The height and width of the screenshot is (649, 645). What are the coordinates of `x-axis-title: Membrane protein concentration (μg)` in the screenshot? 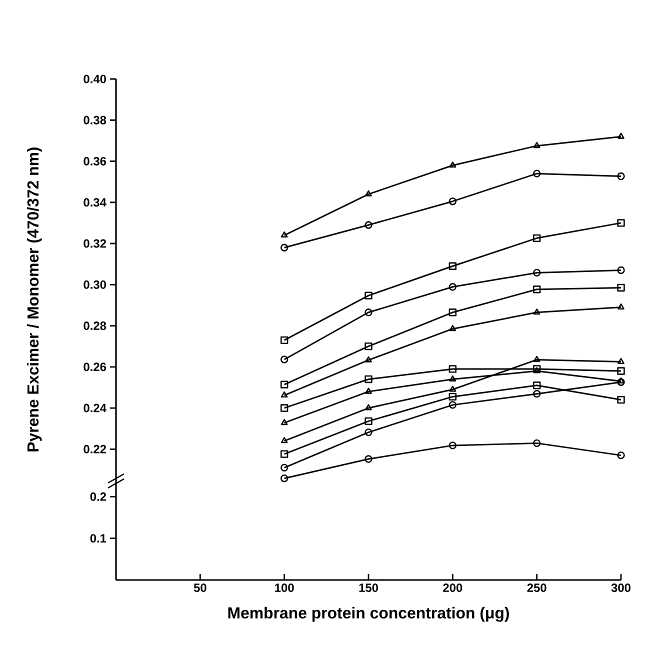 It's located at (368, 614).